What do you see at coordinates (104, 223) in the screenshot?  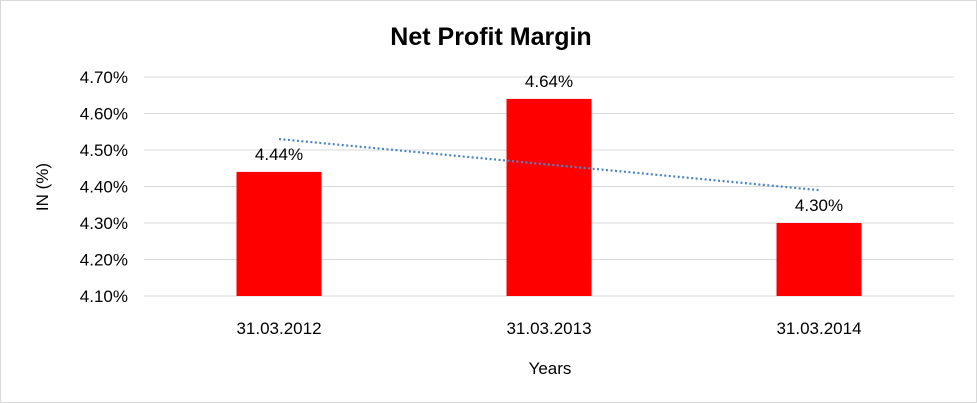 I see `y-tick-label: 4.30%` at bounding box center [104, 223].